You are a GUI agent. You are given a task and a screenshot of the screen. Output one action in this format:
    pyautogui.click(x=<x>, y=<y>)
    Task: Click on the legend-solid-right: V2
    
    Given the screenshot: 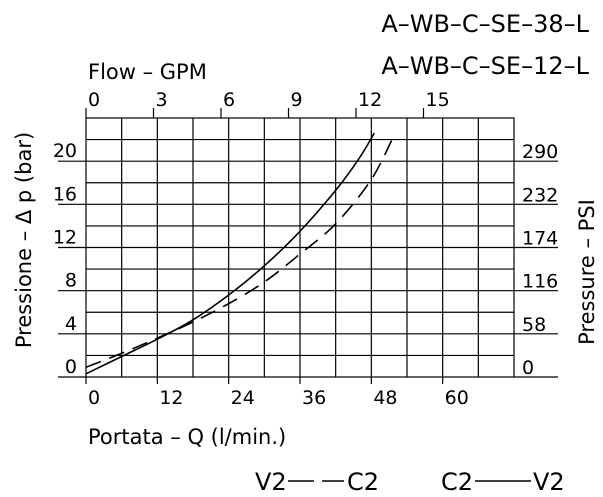 What is the action you would take?
    pyautogui.click(x=549, y=482)
    